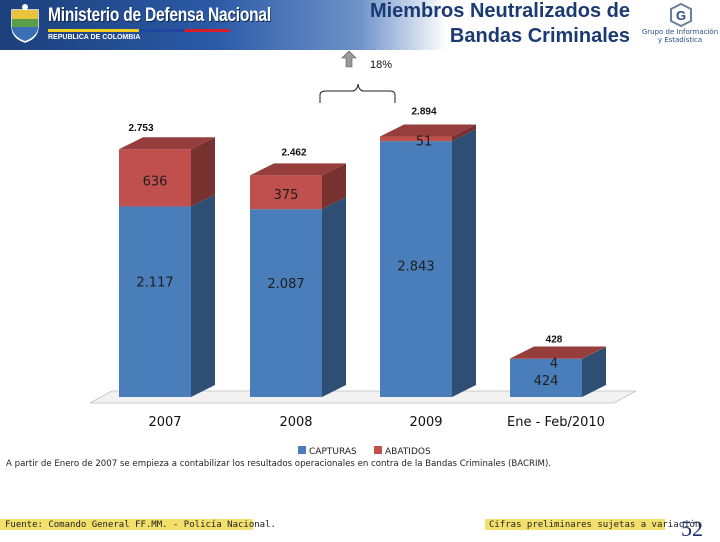 This screenshot has height=542, width=720. Describe the element at coordinates (154, 282) in the screenshot. I see `capturas-value-label: 2.117` at that location.